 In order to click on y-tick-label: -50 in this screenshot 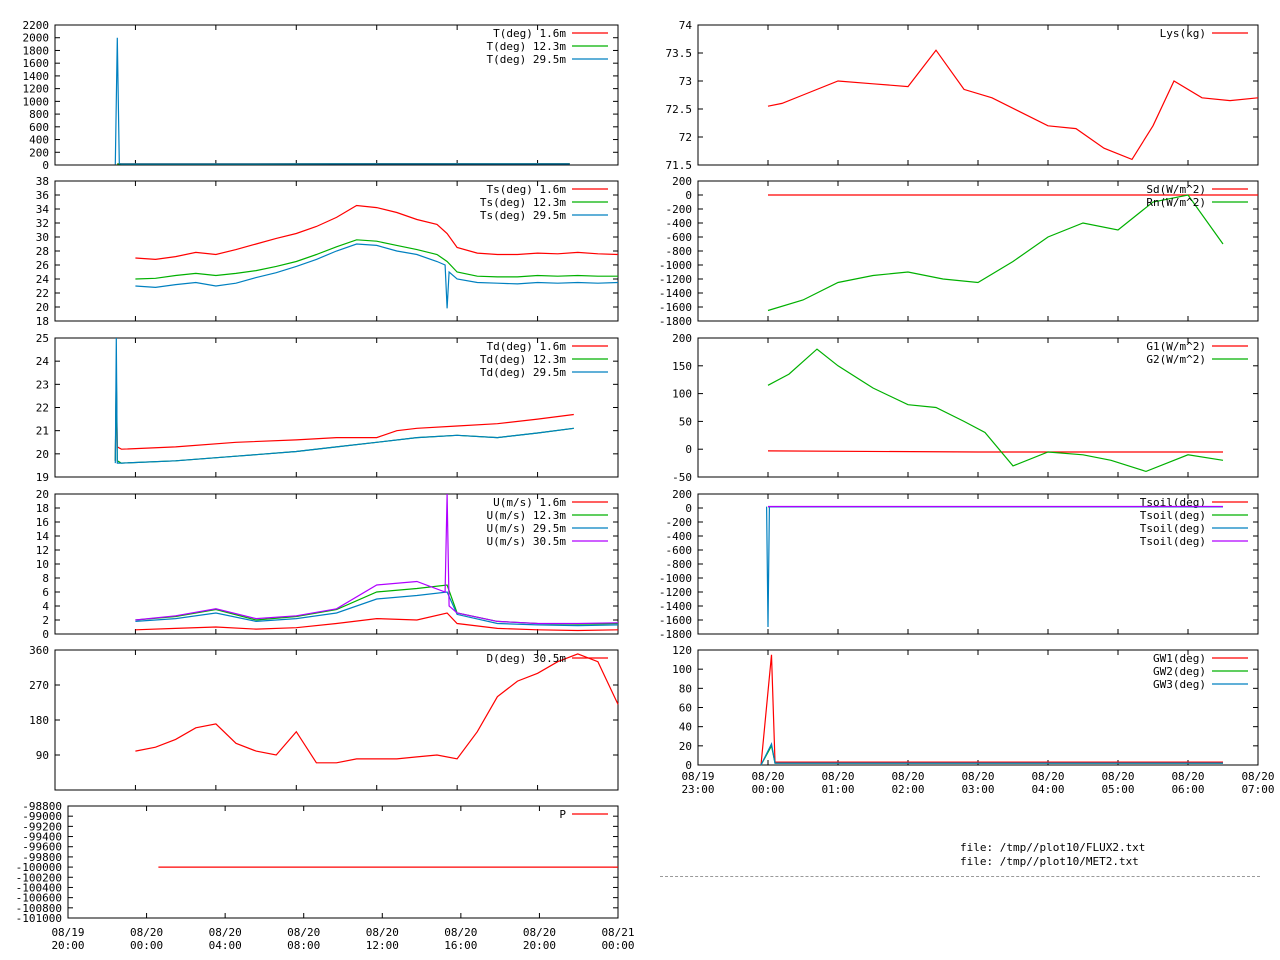, I will do `click(682, 477)`.